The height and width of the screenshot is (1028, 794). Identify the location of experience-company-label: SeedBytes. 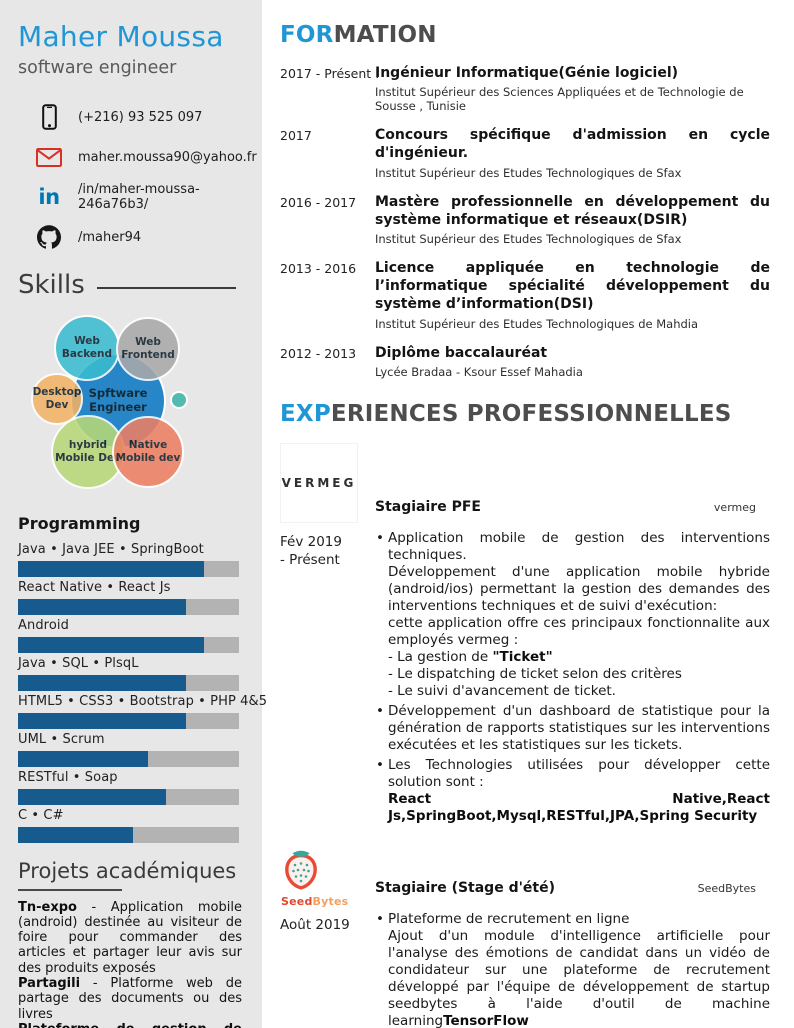
(726, 888).